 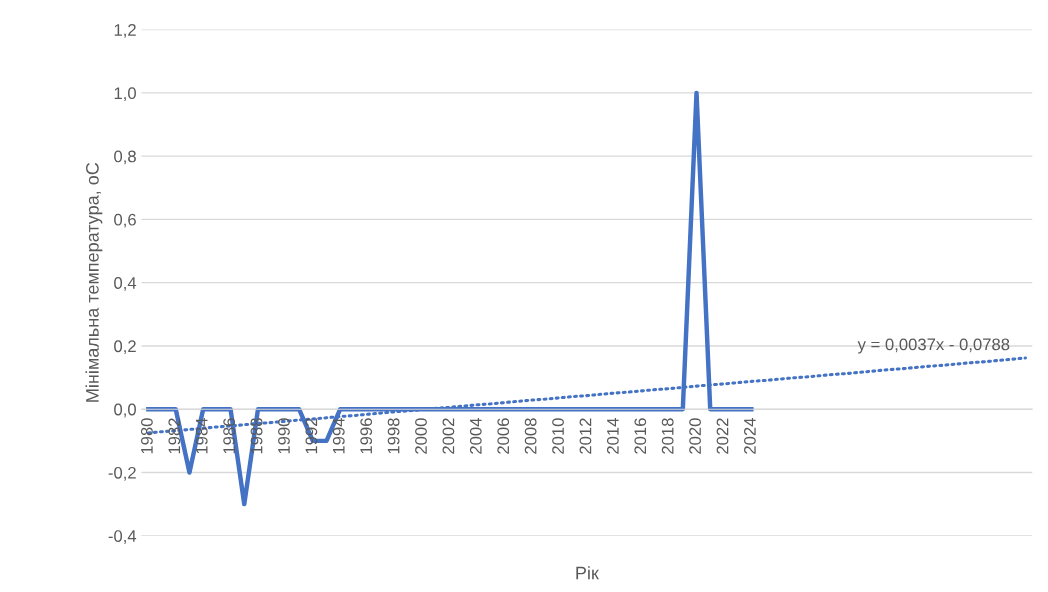 What do you see at coordinates (201, 436) in the screenshot?
I see `x-tick-label: 1984` at bounding box center [201, 436].